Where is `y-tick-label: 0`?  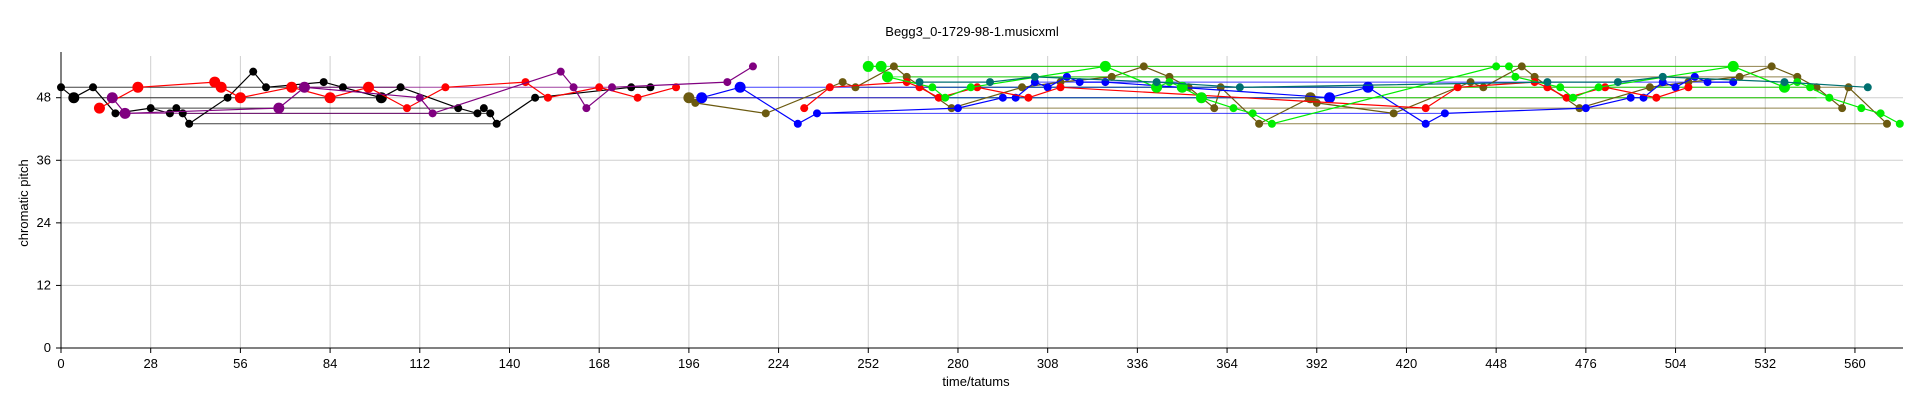
y-tick-label: 0 is located at coordinates (47, 347).